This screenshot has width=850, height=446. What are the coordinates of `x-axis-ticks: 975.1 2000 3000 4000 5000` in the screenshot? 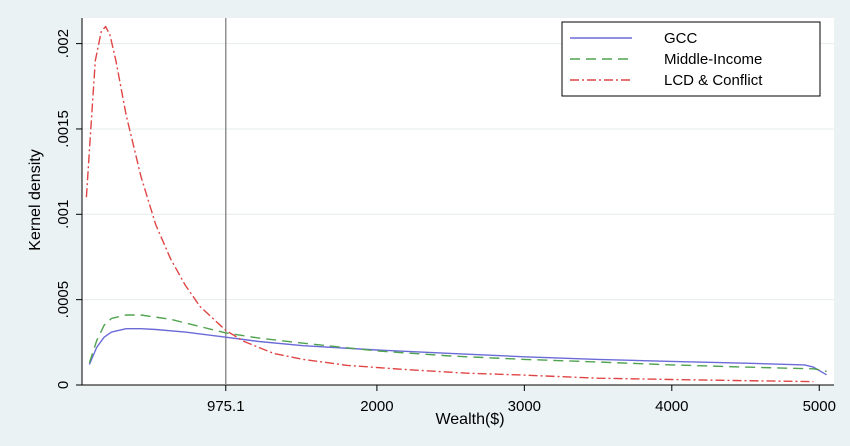 It's located at (521, 400).